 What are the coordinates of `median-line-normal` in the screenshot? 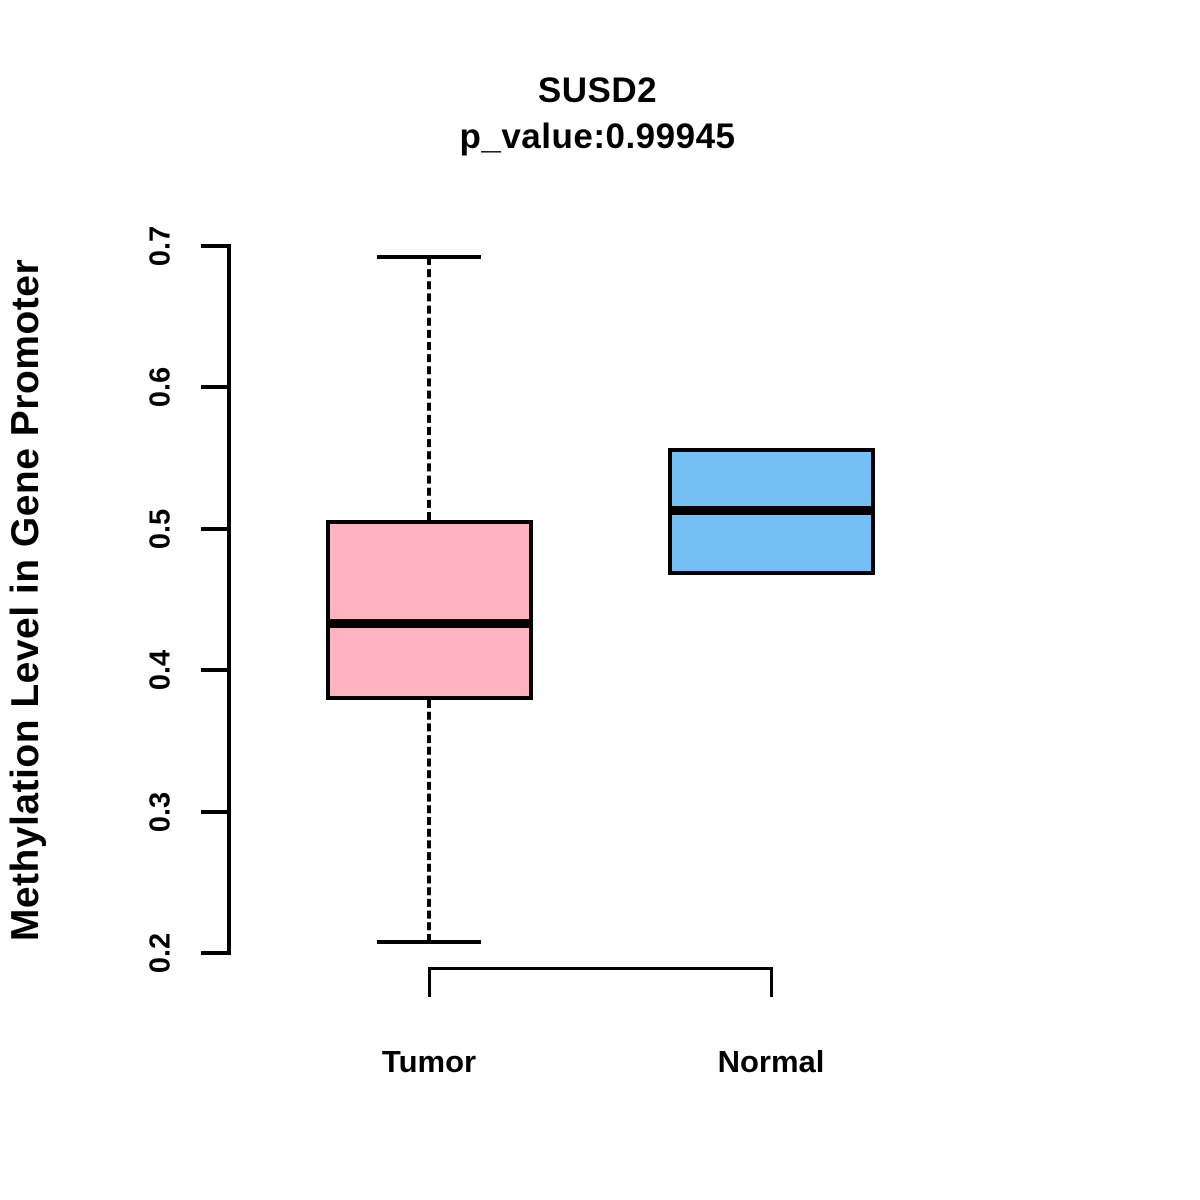 It's located at (771, 510).